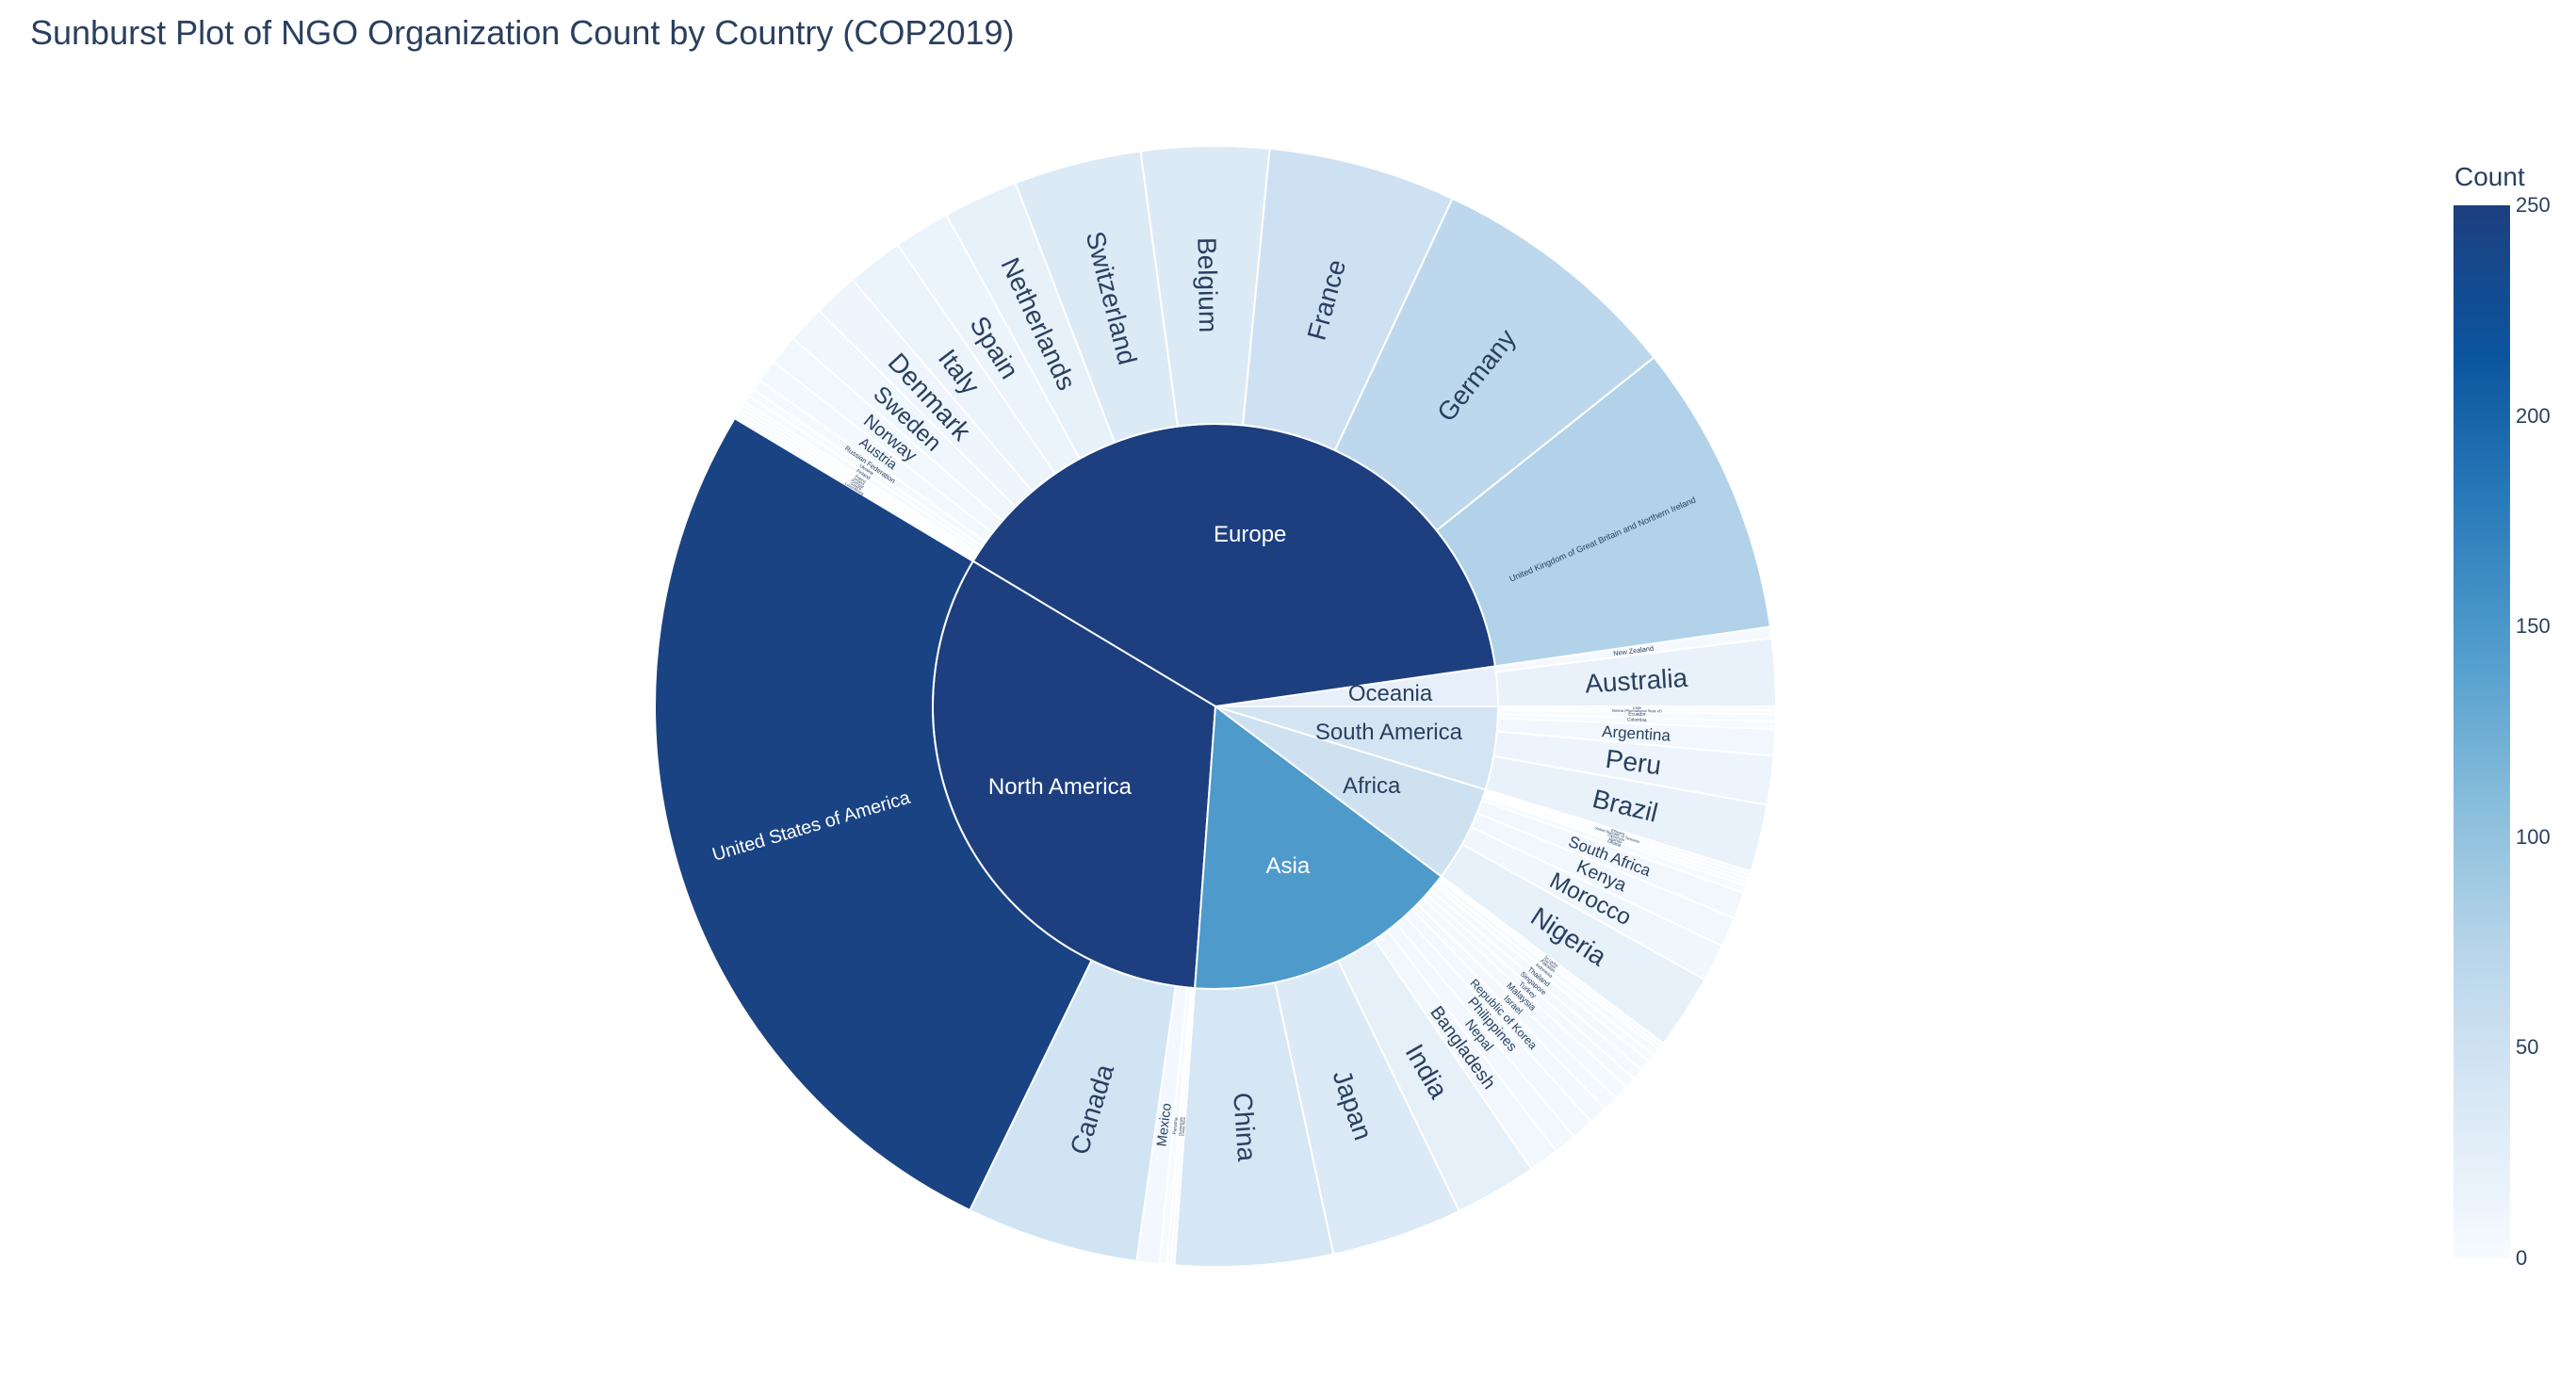 The width and height of the screenshot is (2576, 1394). What do you see at coordinates (2522, 1258) in the screenshot?
I see `colorbar-tick-label: 0` at bounding box center [2522, 1258].